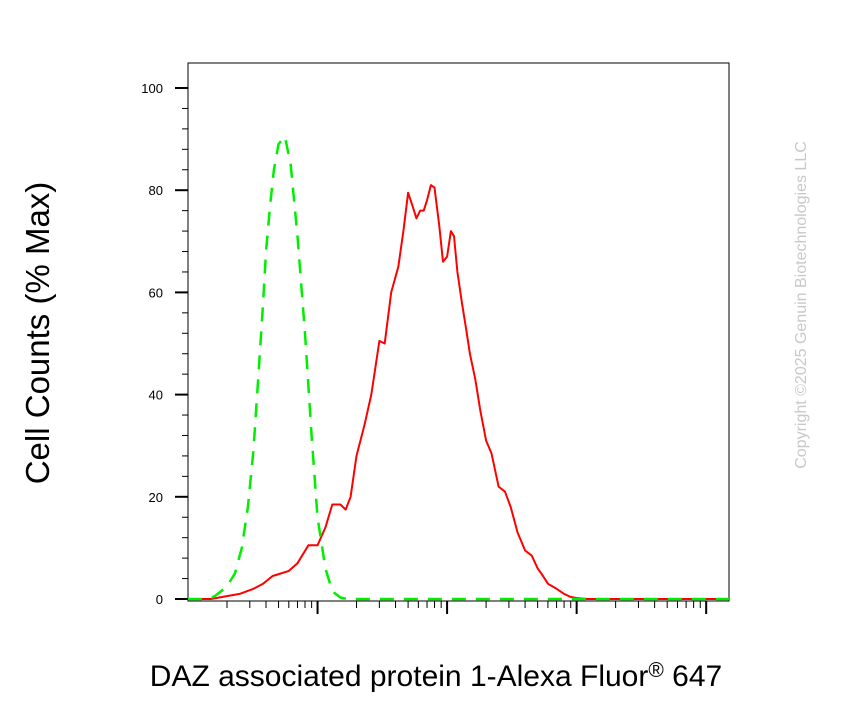 The height and width of the screenshot is (709, 846). I want to click on y-axis: 0 20 40 60 80 100, so click(164, 344).